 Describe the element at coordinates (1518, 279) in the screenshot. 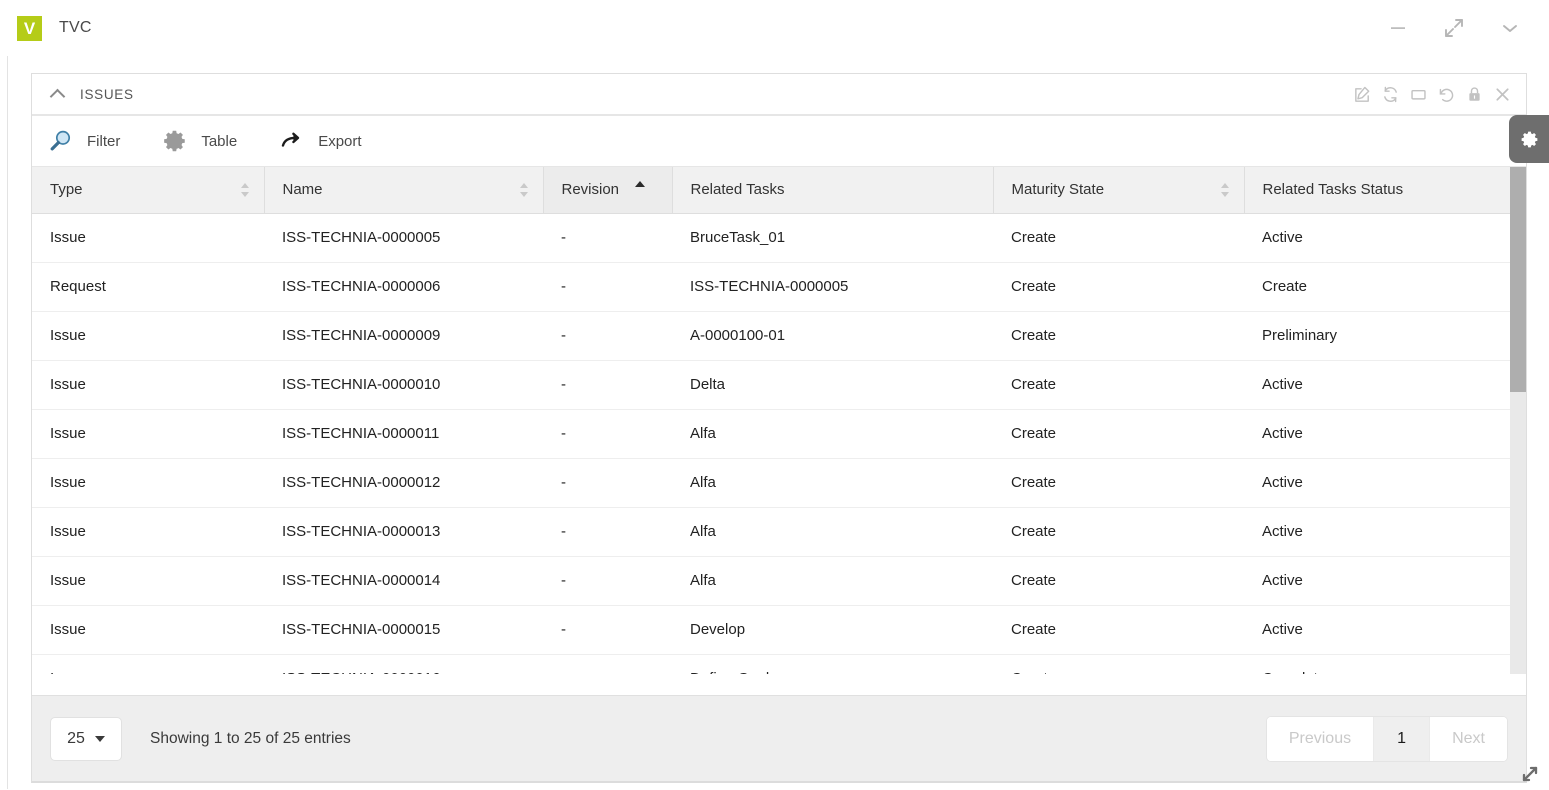

I see `scrollbar-thumb` at that location.